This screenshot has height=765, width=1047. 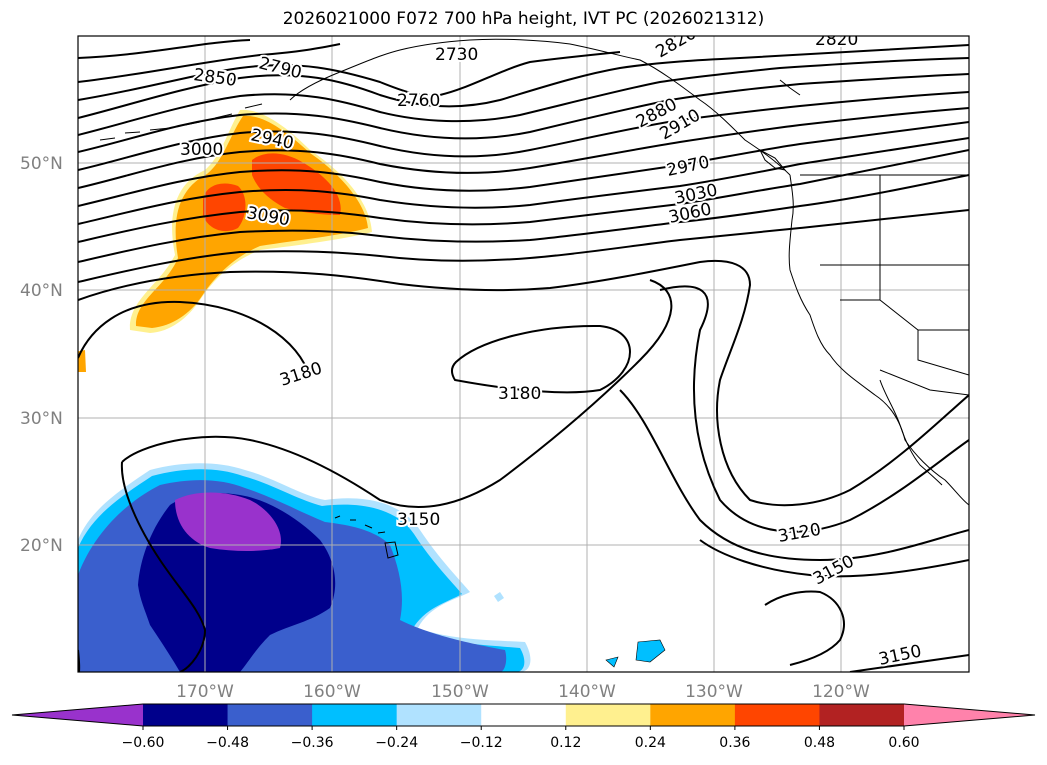 What do you see at coordinates (225, 240) in the screenshot?
I see `ivt-positive-shading` at bounding box center [225, 240].